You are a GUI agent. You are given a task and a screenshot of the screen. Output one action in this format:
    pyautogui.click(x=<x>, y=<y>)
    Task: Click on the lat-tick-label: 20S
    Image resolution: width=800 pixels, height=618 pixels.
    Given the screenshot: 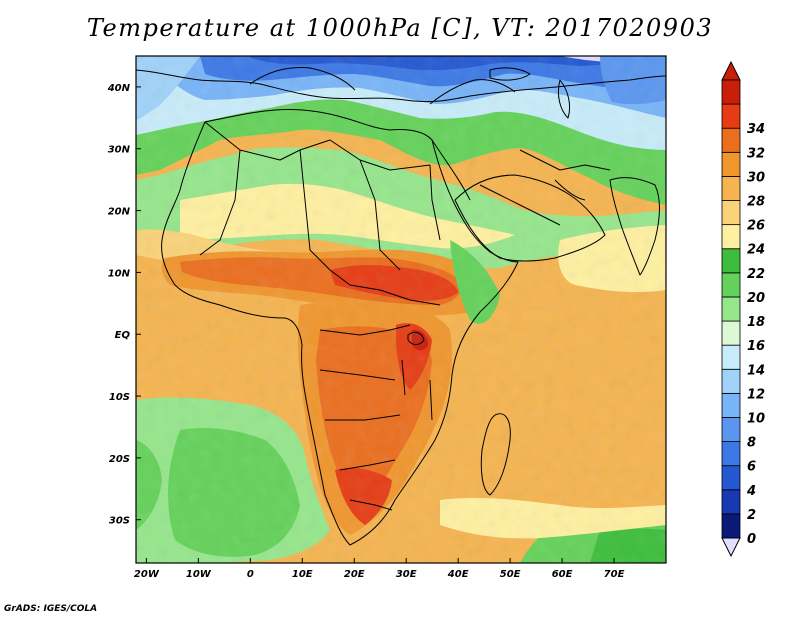 What is the action you would take?
    pyautogui.click(x=119, y=459)
    